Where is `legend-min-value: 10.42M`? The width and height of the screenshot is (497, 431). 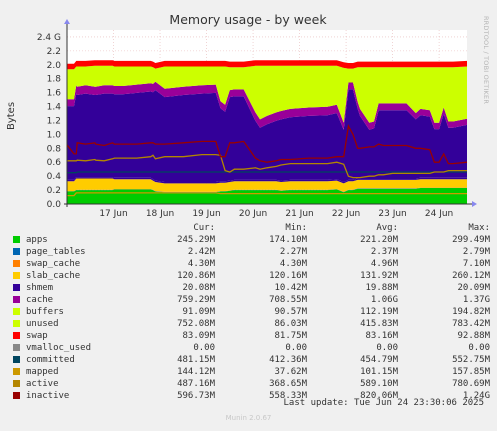 legend-min-value: 10.42M is located at coordinates (290, 288).